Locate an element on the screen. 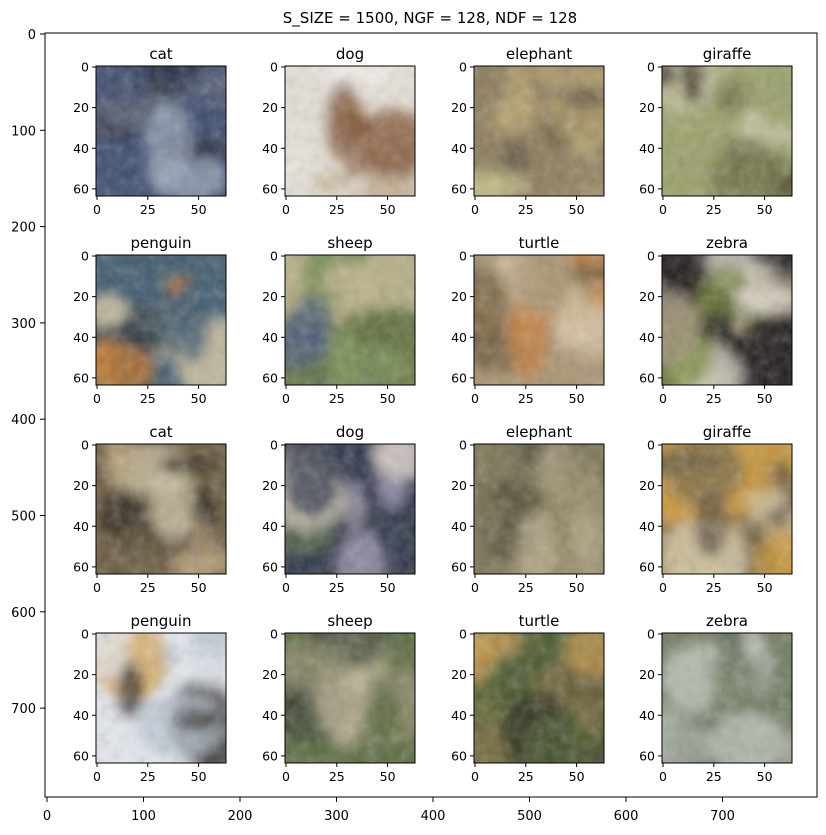 The width and height of the screenshot is (826, 835). outer-x-tick-label: 400 is located at coordinates (433, 816).